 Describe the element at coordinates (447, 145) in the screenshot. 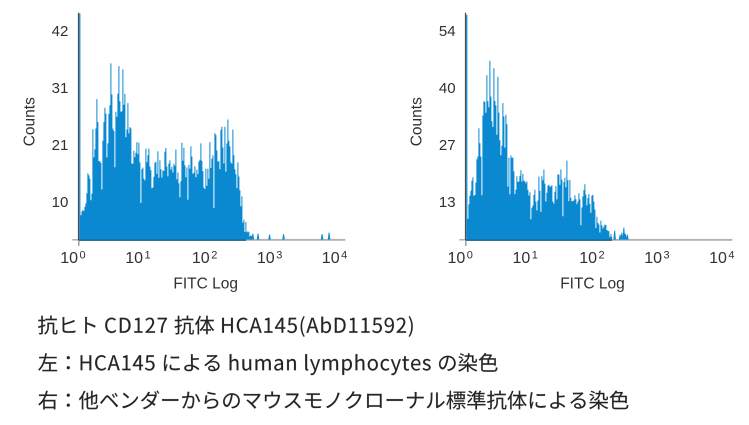

I see `svg-text: 27` at that location.